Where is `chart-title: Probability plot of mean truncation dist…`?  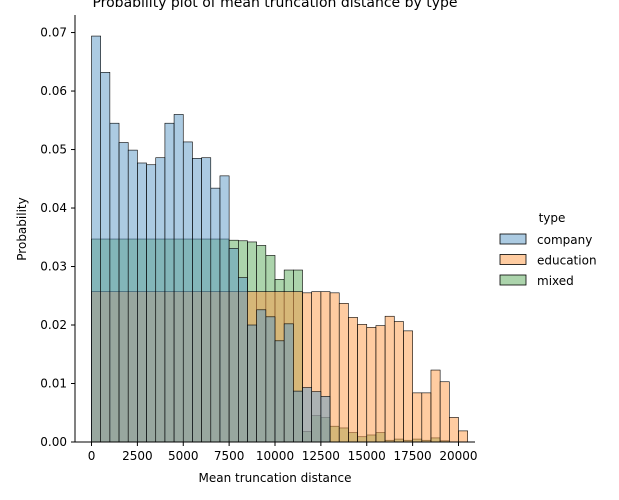
chart-title: Probability plot of mean truncation dist… is located at coordinates (274, 5).